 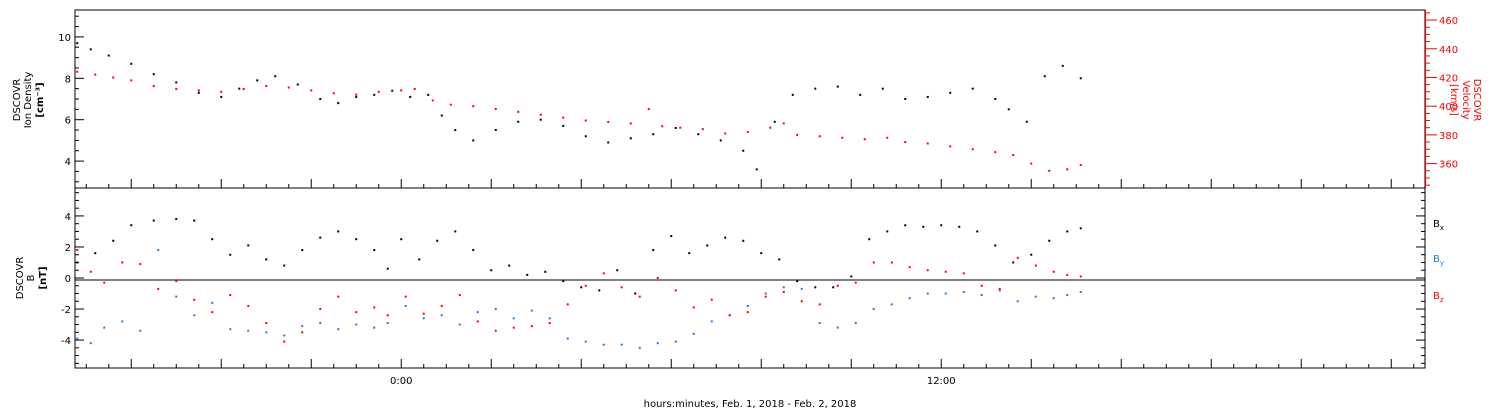 What do you see at coordinates (68, 279) in the screenshot?
I see `y-tick-label: 0` at bounding box center [68, 279].